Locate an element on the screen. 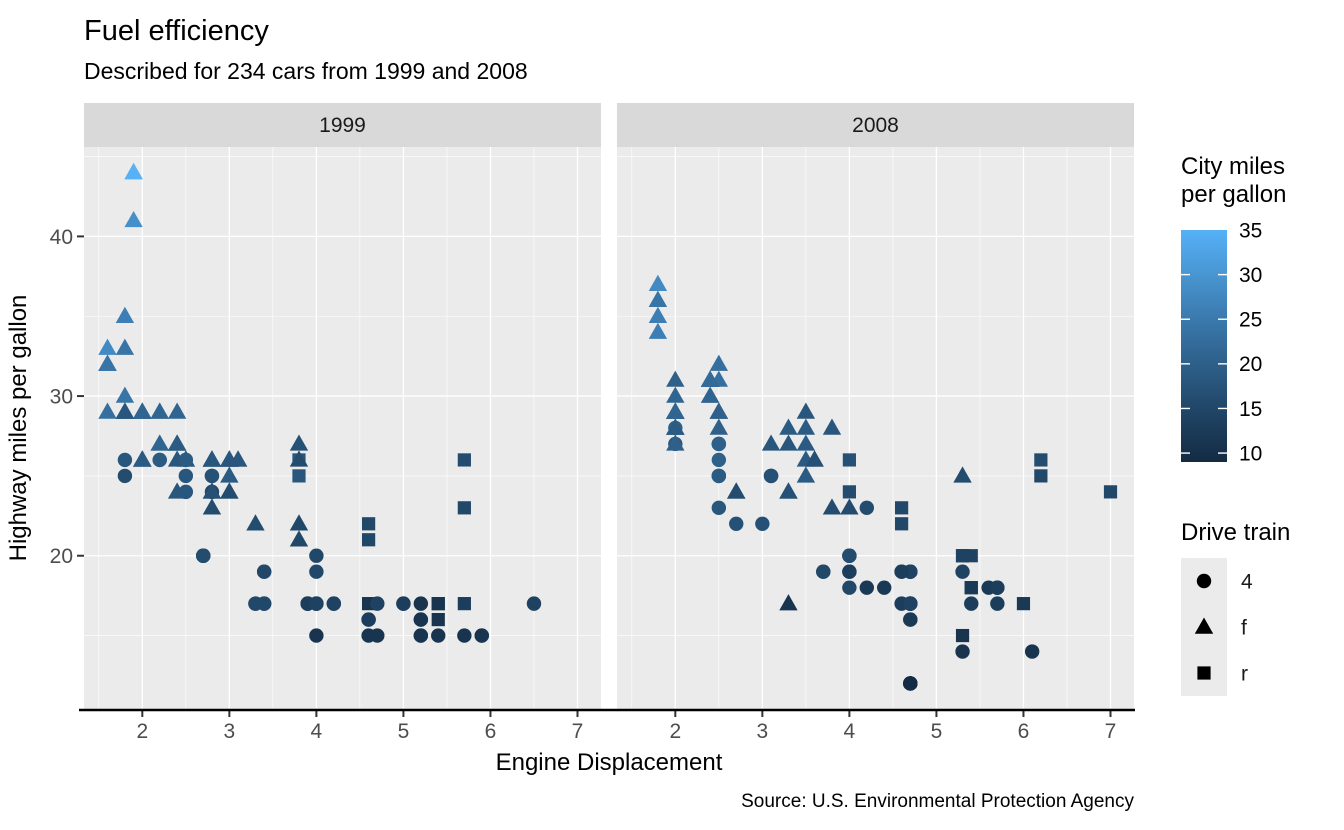  legend-item-label: 4 is located at coordinates (1247, 581).